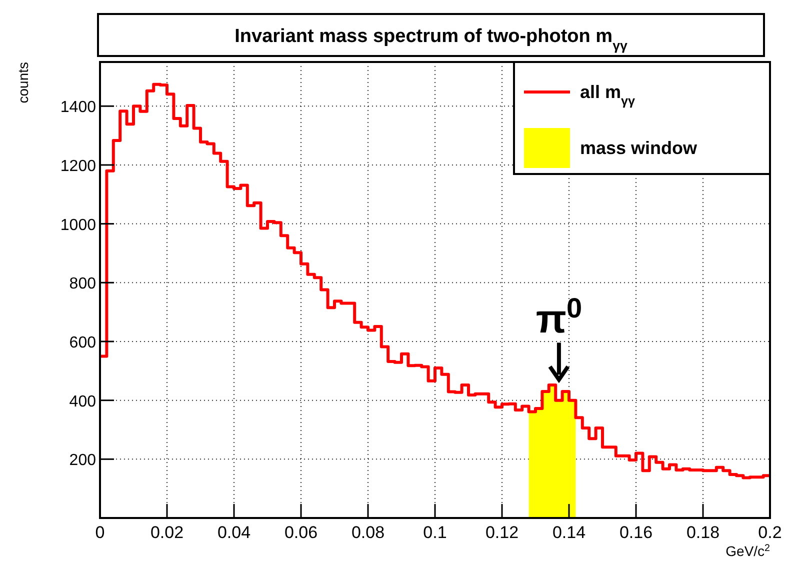 This screenshot has width=796, height=570. What do you see at coordinates (167, 532) in the screenshot?
I see `x-tick-label: 0.02` at bounding box center [167, 532].